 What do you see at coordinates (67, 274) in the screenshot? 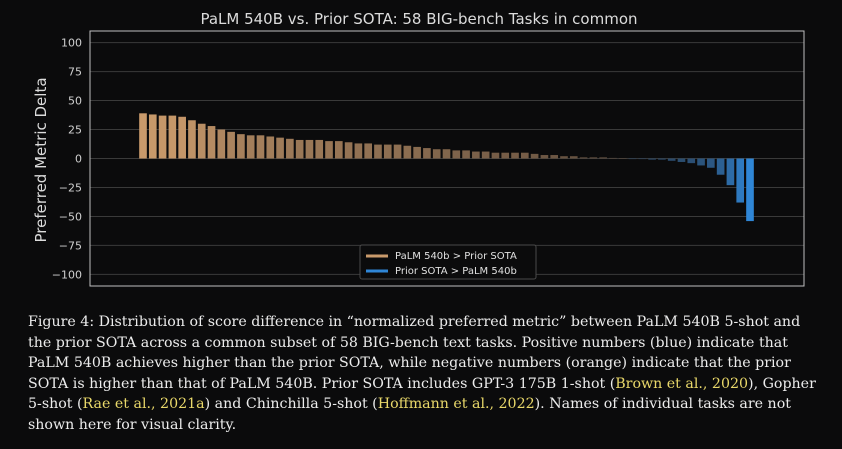
I see `y-tick-label: −100` at bounding box center [67, 274].